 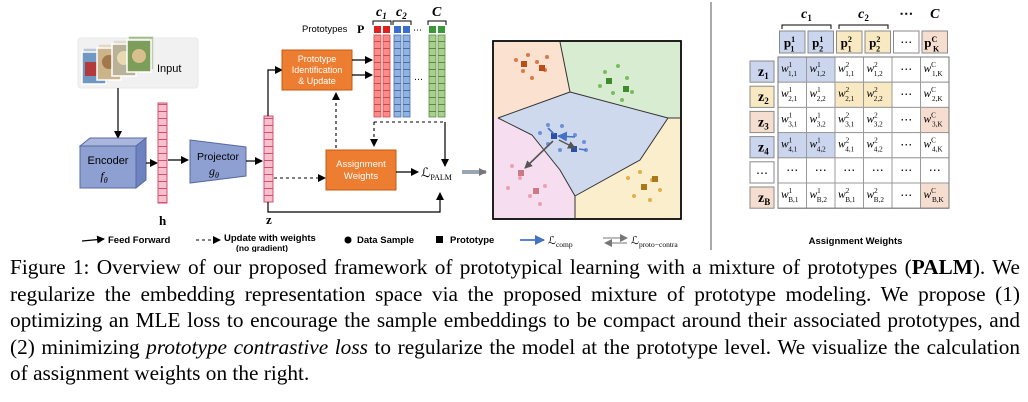 What do you see at coordinates (269, 219) in the screenshot?
I see `z-label: z` at bounding box center [269, 219].